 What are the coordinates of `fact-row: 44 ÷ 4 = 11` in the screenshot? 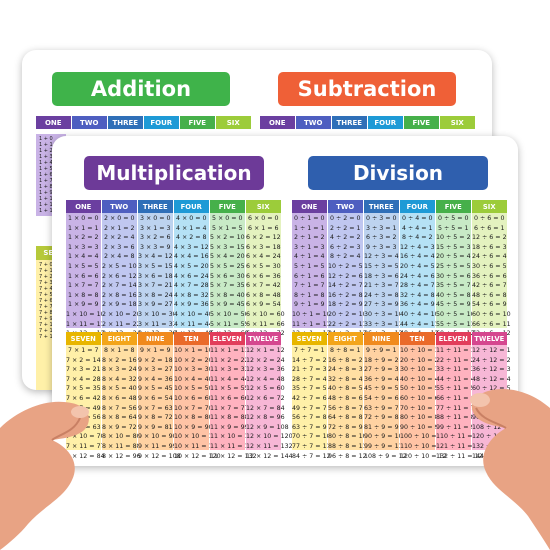 It's located at (419, 324).